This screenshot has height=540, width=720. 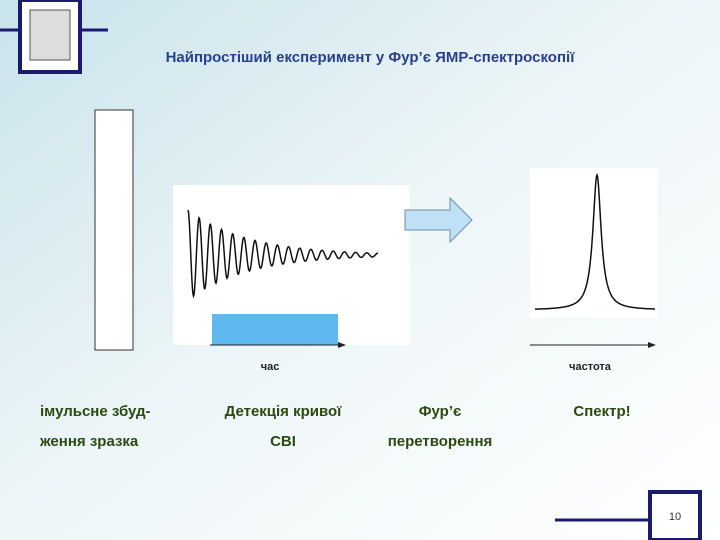 What do you see at coordinates (590, 367) in the screenshot?
I see `frequency-label: частота` at bounding box center [590, 367].